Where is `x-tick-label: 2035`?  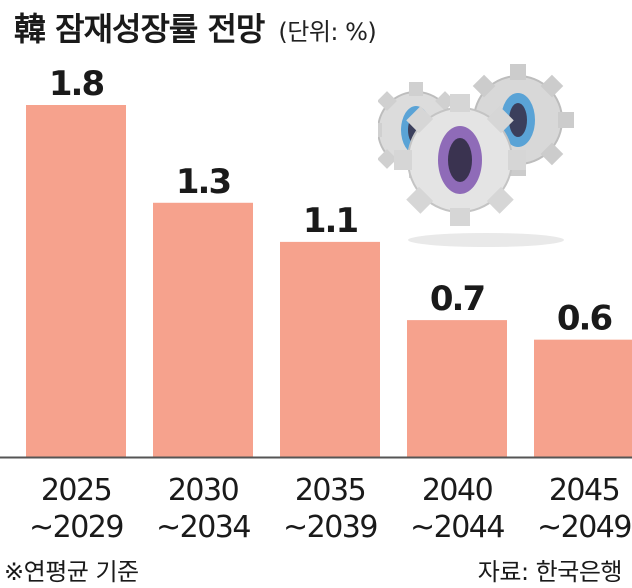 x-tick-label: 2035 is located at coordinates (330, 490).